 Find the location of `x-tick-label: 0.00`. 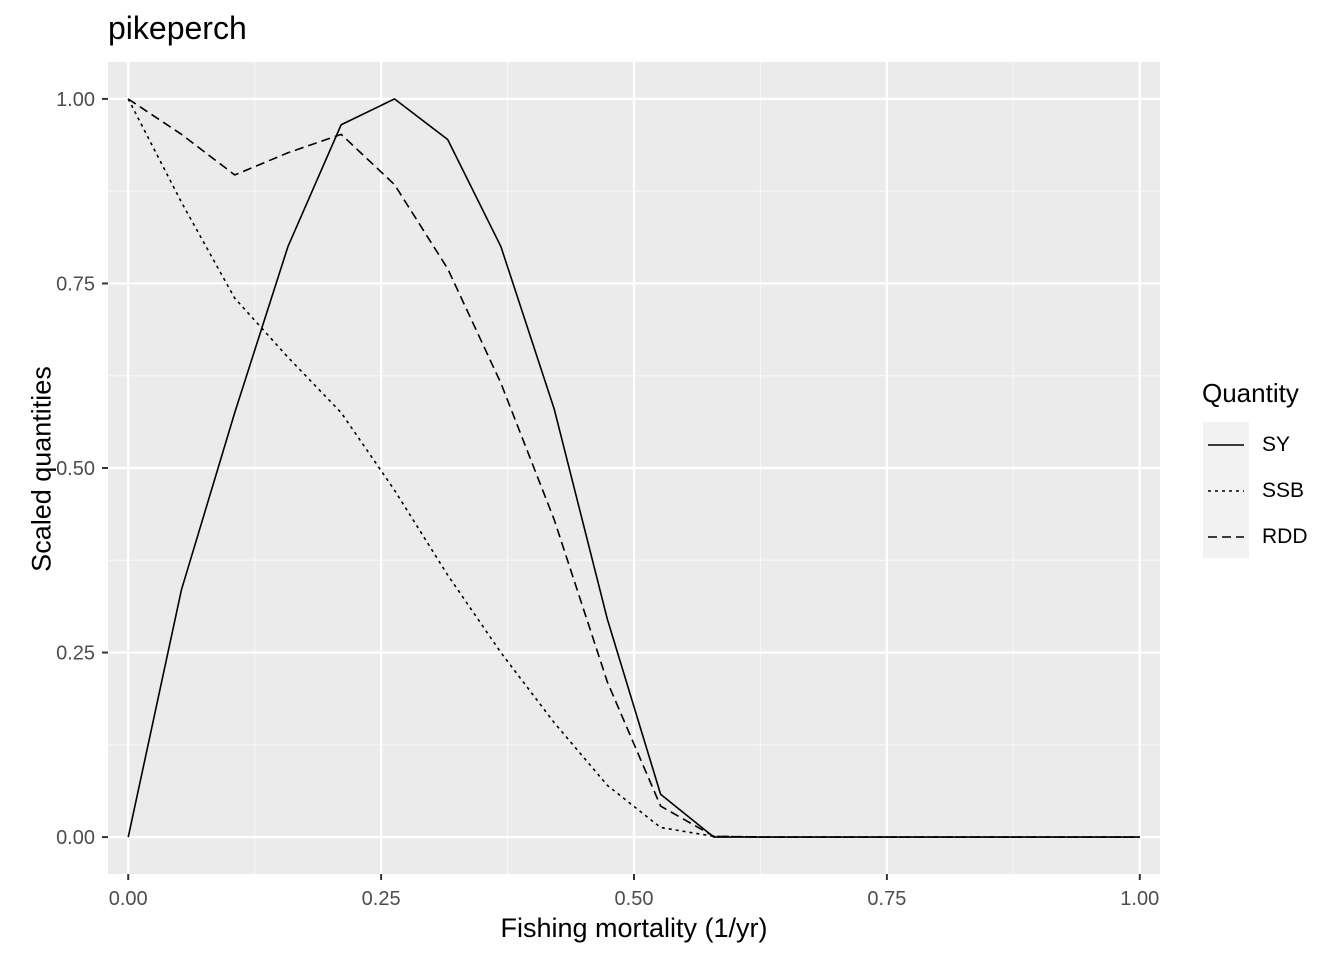

x-tick-label: 0.00 is located at coordinates (128, 899).